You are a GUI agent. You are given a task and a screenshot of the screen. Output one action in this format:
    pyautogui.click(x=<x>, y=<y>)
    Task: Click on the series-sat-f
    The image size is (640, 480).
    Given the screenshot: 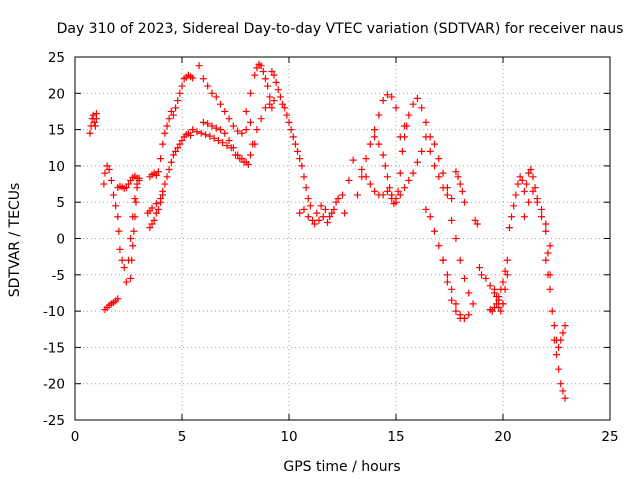 What is the action you would take?
    pyautogui.click(x=171, y=126)
    